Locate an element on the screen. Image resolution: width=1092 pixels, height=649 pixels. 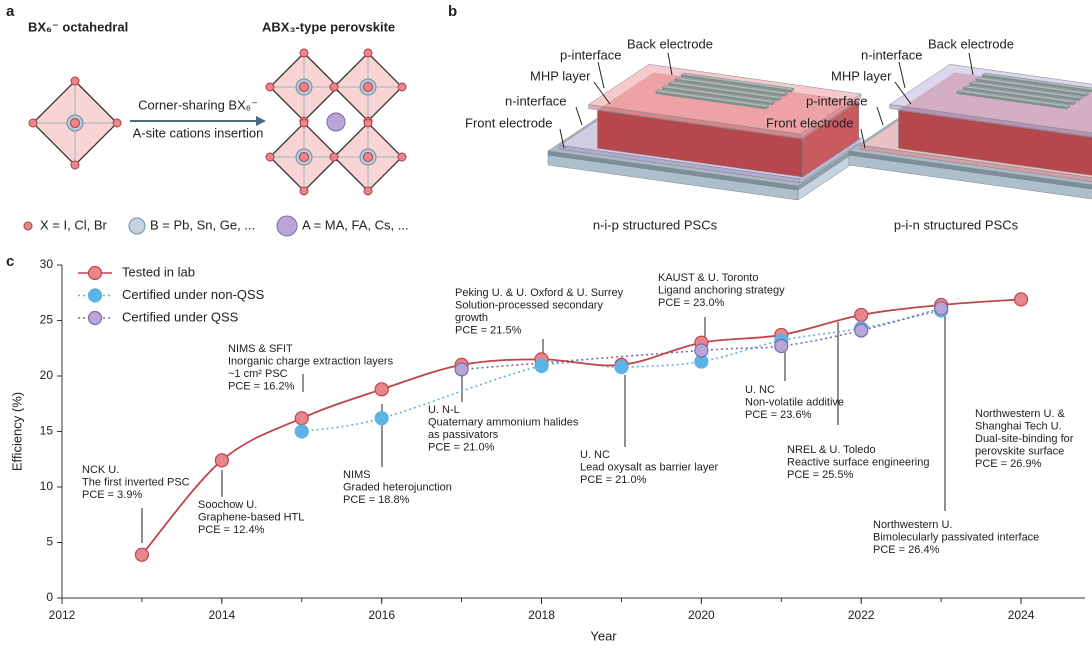
panel-label: a is located at coordinates (10, 11).